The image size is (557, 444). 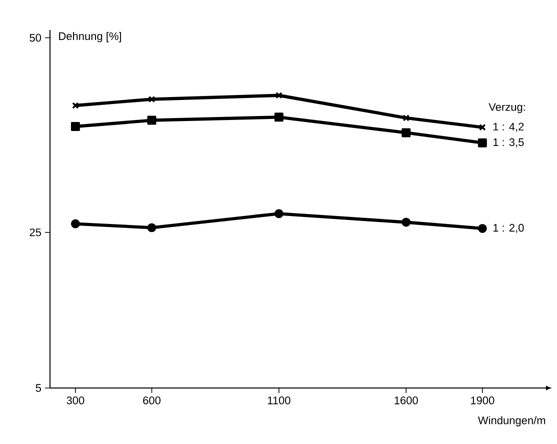 I want to click on y-axis-title: Dehnung [%], so click(x=90, y=37).